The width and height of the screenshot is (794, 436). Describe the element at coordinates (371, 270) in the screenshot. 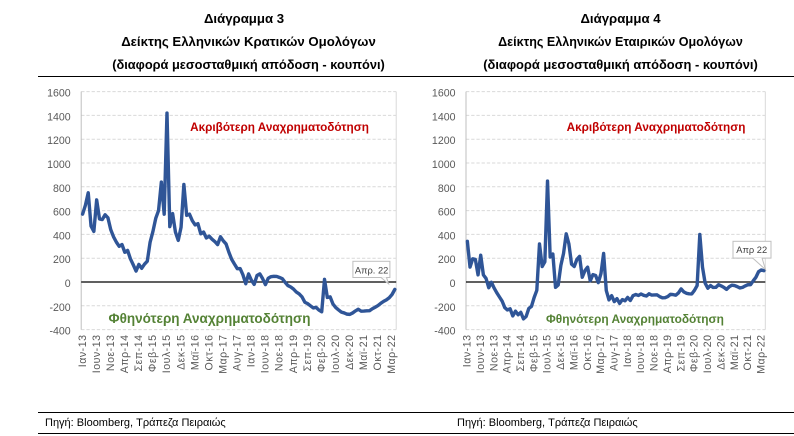

I see `svg-text: Απρ. 22` at that location.